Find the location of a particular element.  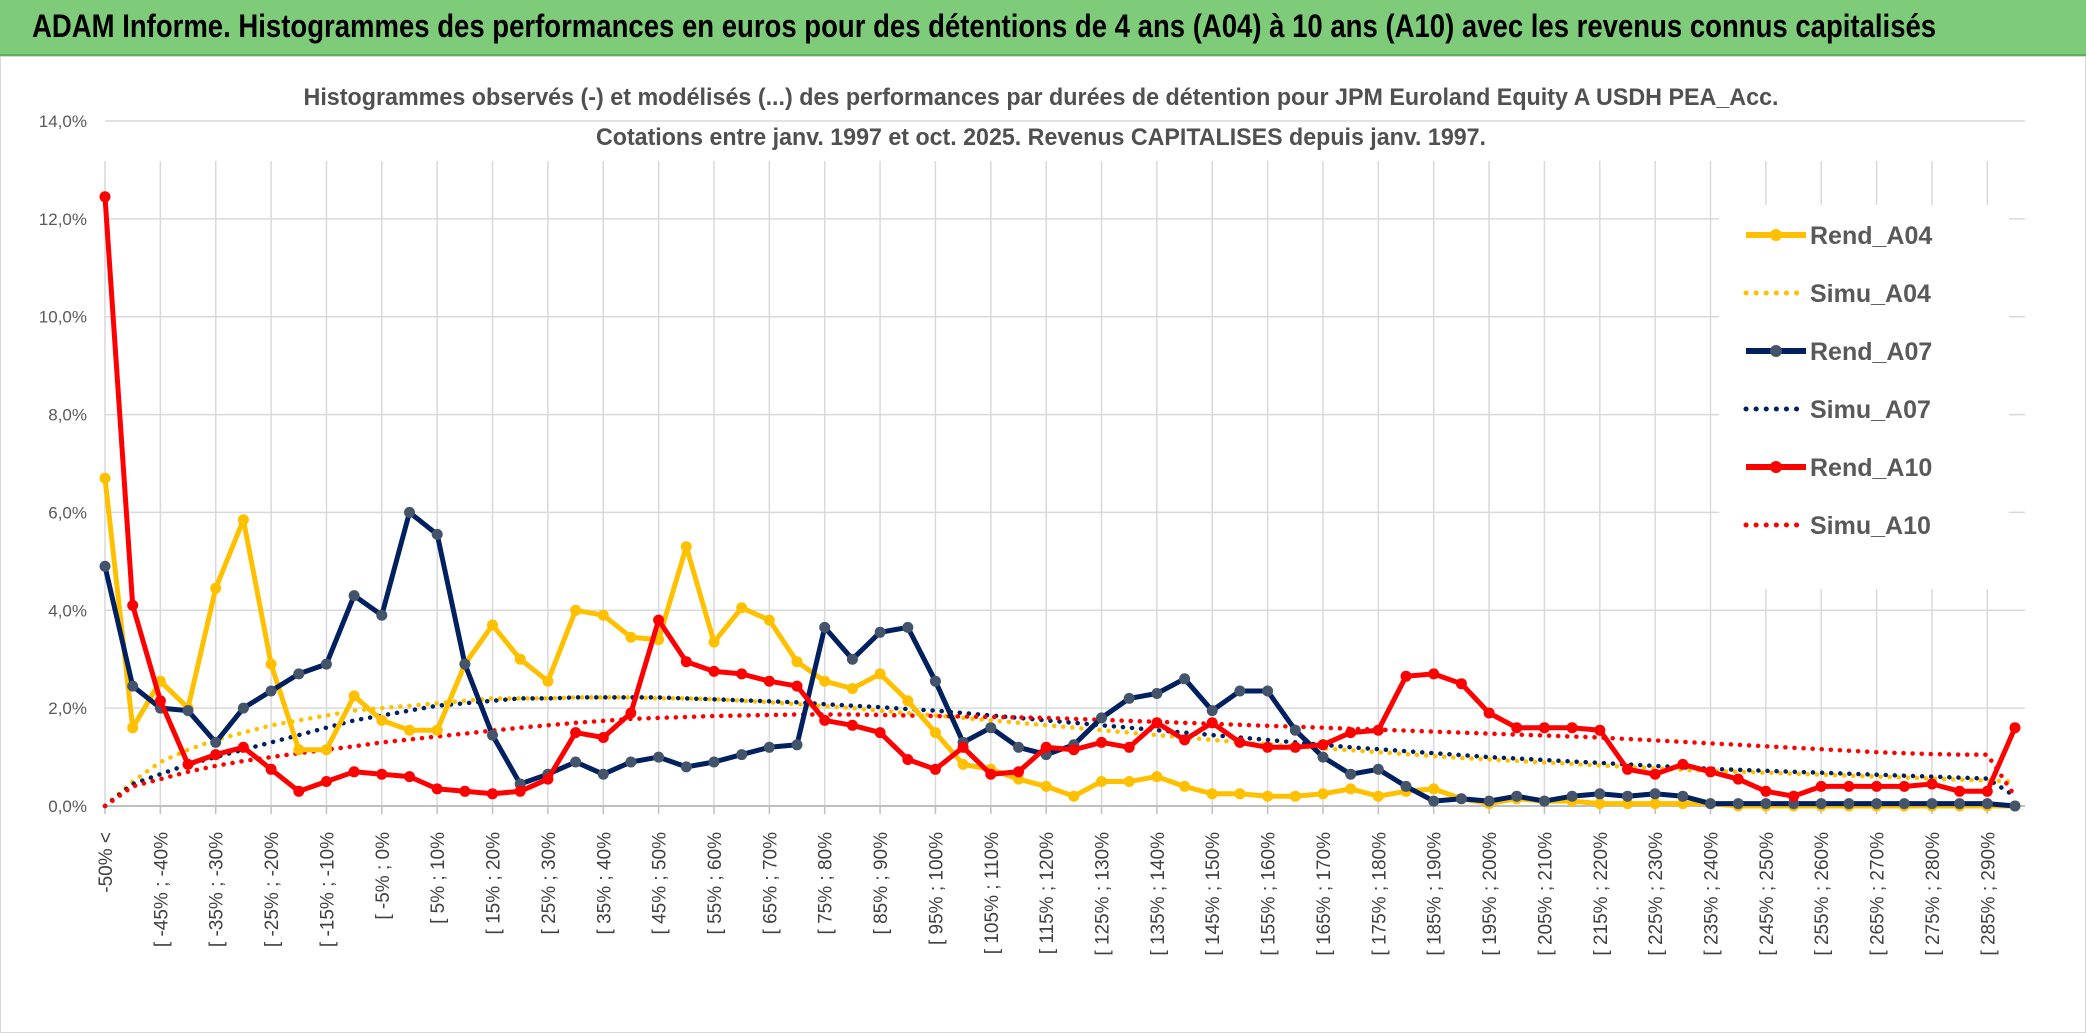

legend-item: Rend_A04 is located at coordinates (1839, 236).